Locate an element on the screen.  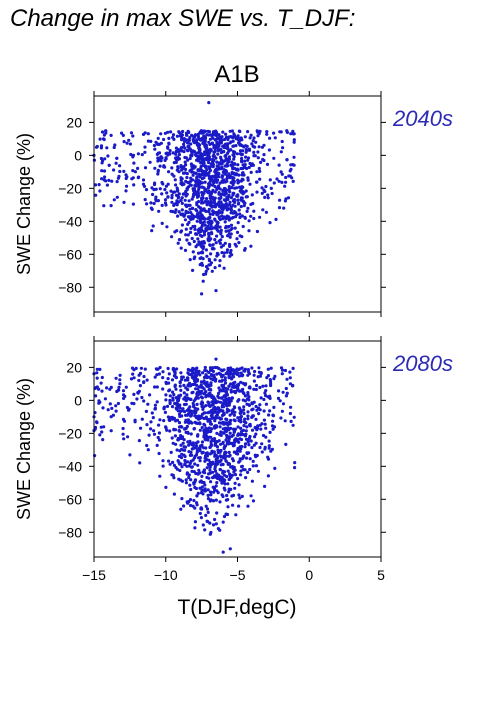
y-tick-label: −20 is located at coordinates (70, 188).